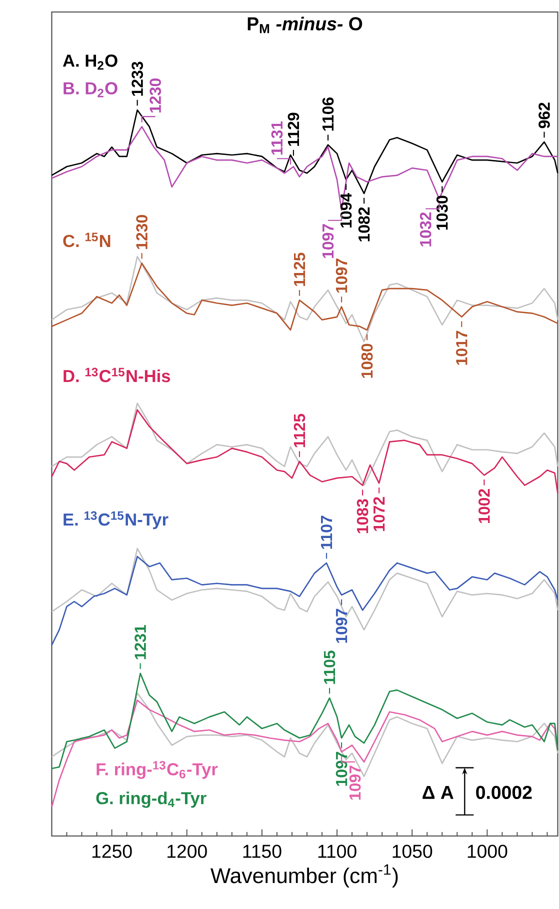 The height and width of the screenshot is (909, 559). Describe the element at coordinates (112, 851) in the screenshot. I see `x-tick-label: 1250` at that location.